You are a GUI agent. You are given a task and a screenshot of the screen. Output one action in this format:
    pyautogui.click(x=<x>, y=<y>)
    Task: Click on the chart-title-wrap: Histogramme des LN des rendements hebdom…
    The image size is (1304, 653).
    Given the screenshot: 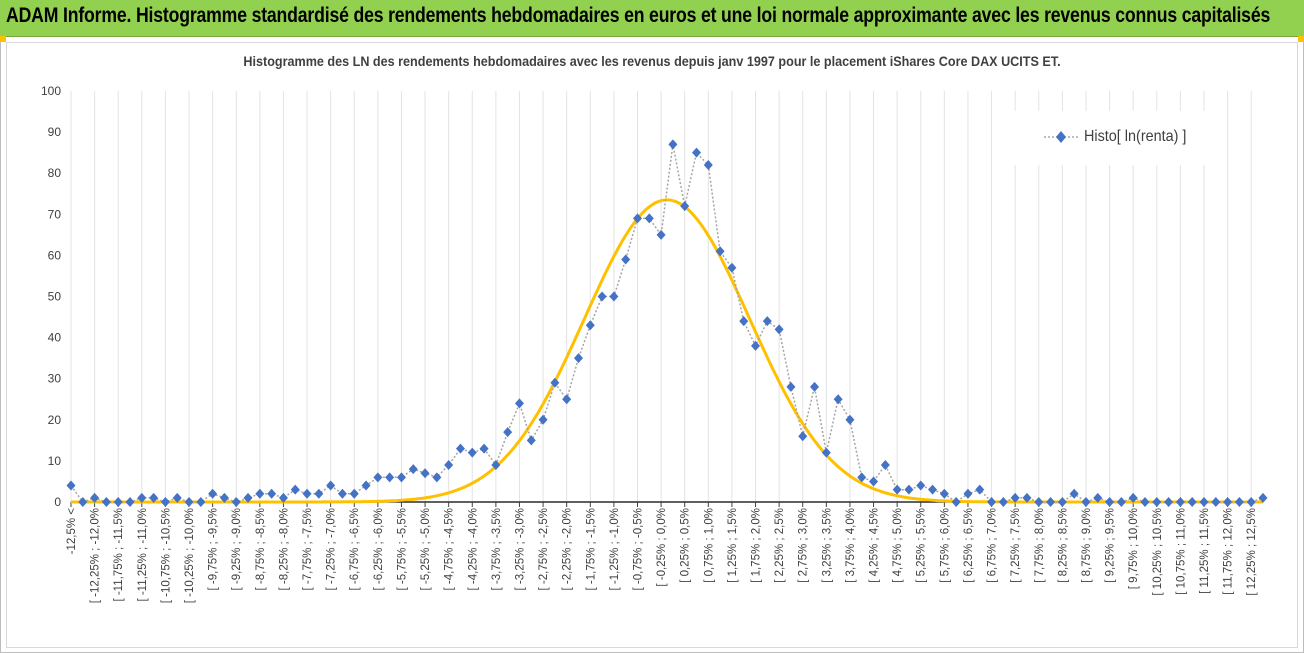 What is the action you would take?
    pyautogui.click(x=652, y=61)
    